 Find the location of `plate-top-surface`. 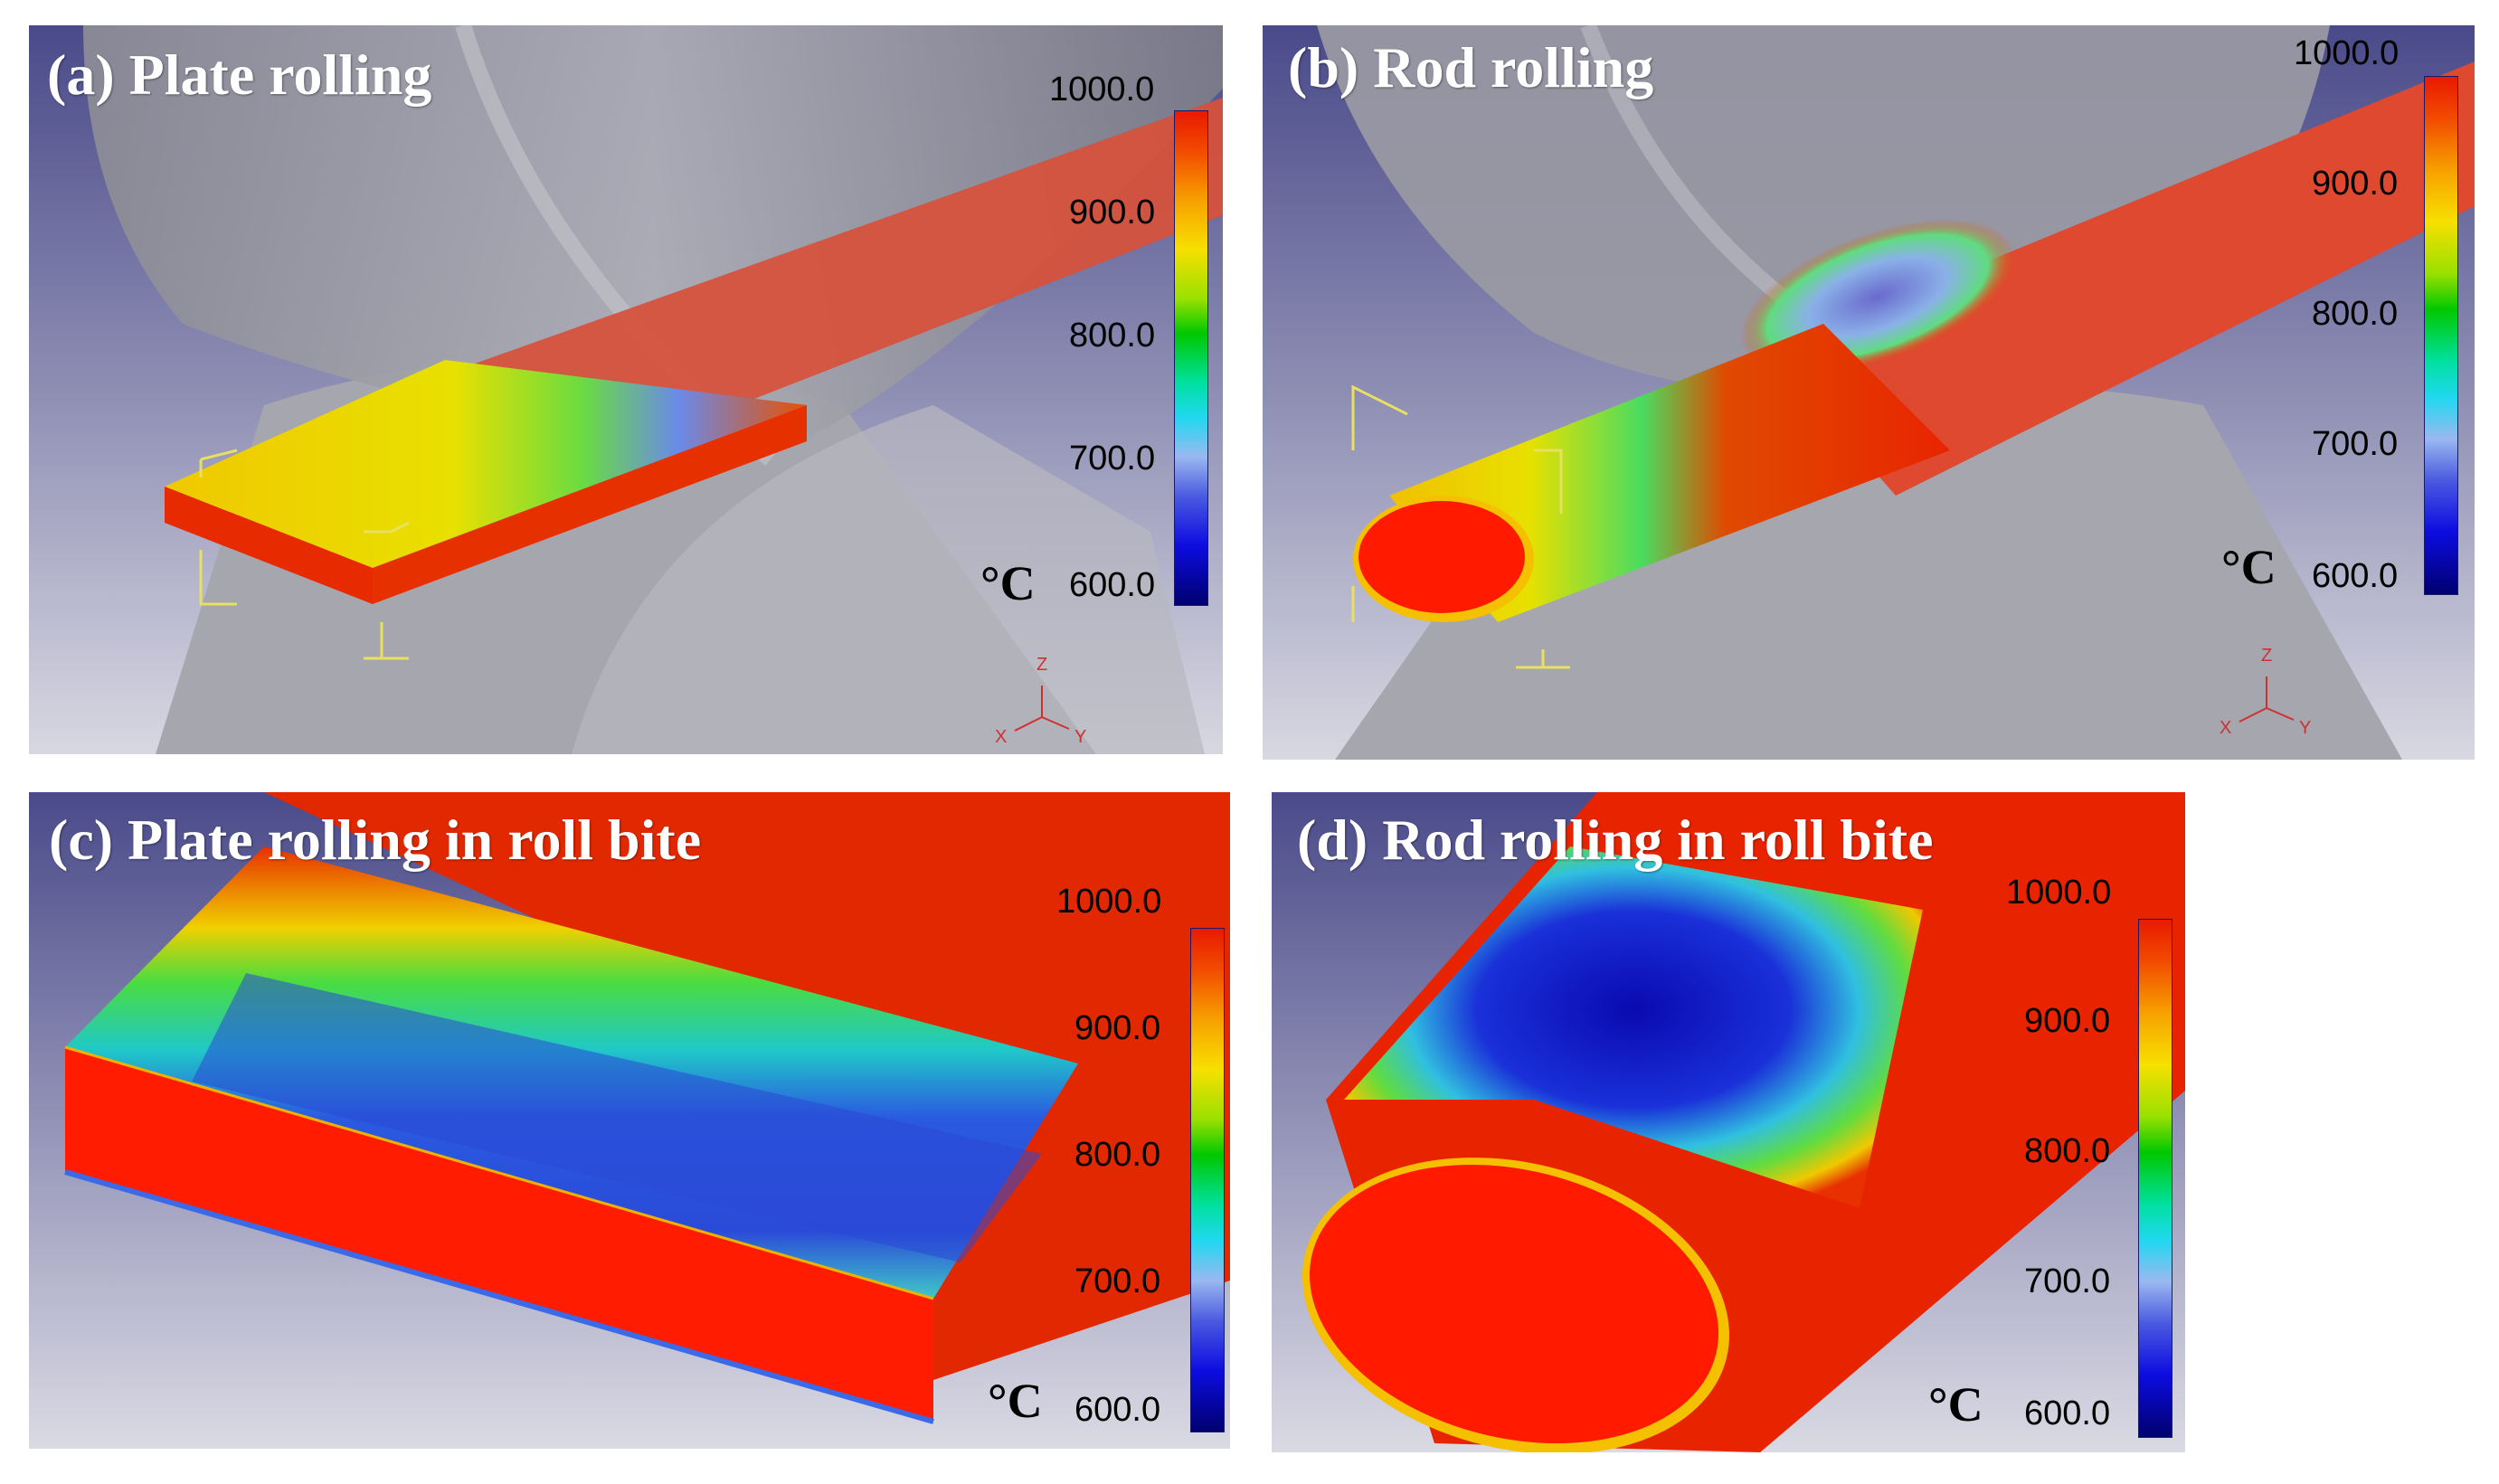

plate-top-surface is located at coordinates (486, 464).